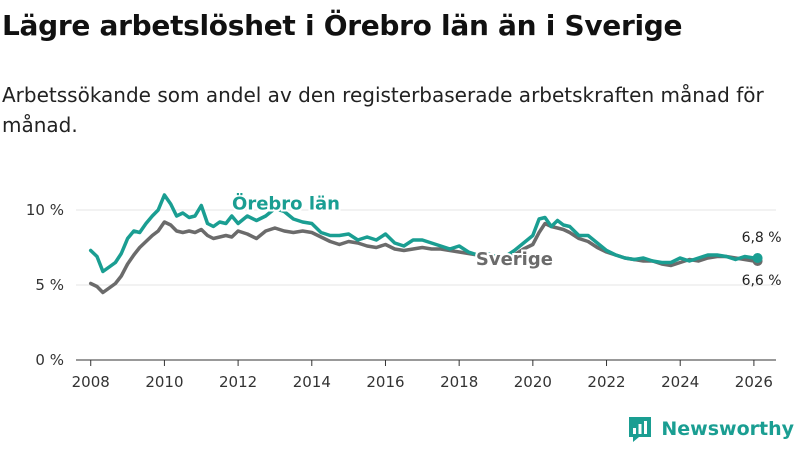 This screenshot has width=800, height=450. Describe the element at coordinates (680, 382) in the screenshot. I see `x-tick-label: 2024` at that location.